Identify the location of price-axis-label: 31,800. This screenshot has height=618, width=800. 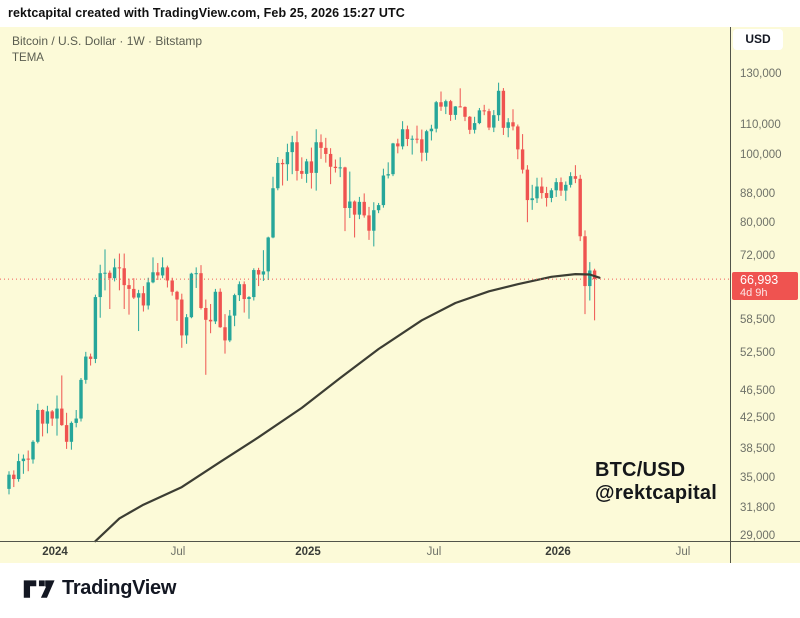
(758, 507).